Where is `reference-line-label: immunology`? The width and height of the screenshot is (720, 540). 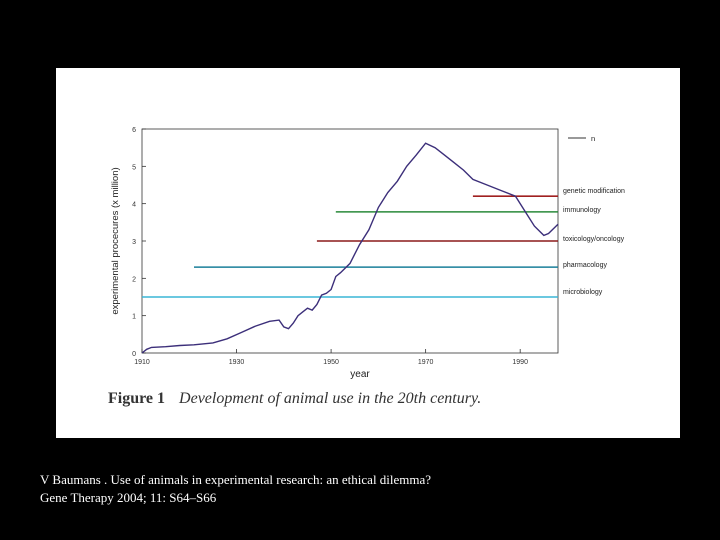 reference-line-label: immunology is located at coordinates (582, 210).